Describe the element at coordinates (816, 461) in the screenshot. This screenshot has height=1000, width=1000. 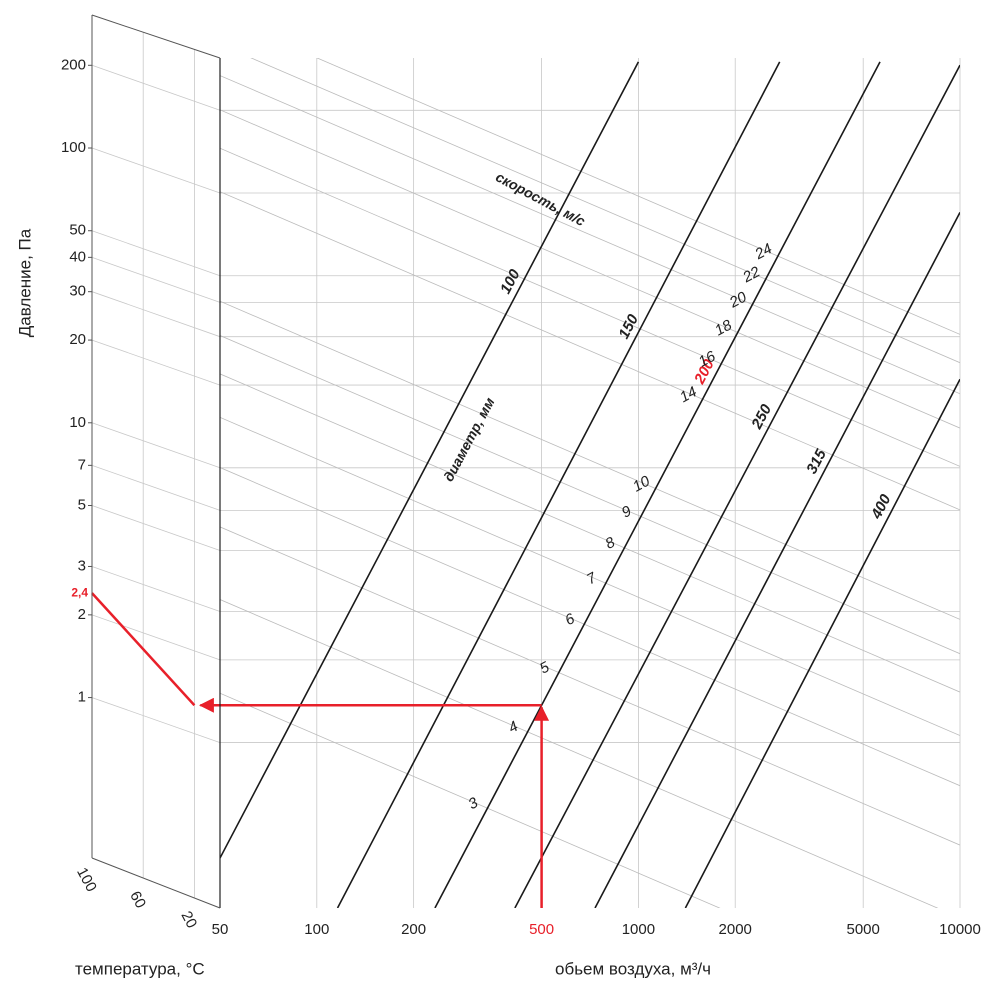
I see `diameter-label: 315` at that location.